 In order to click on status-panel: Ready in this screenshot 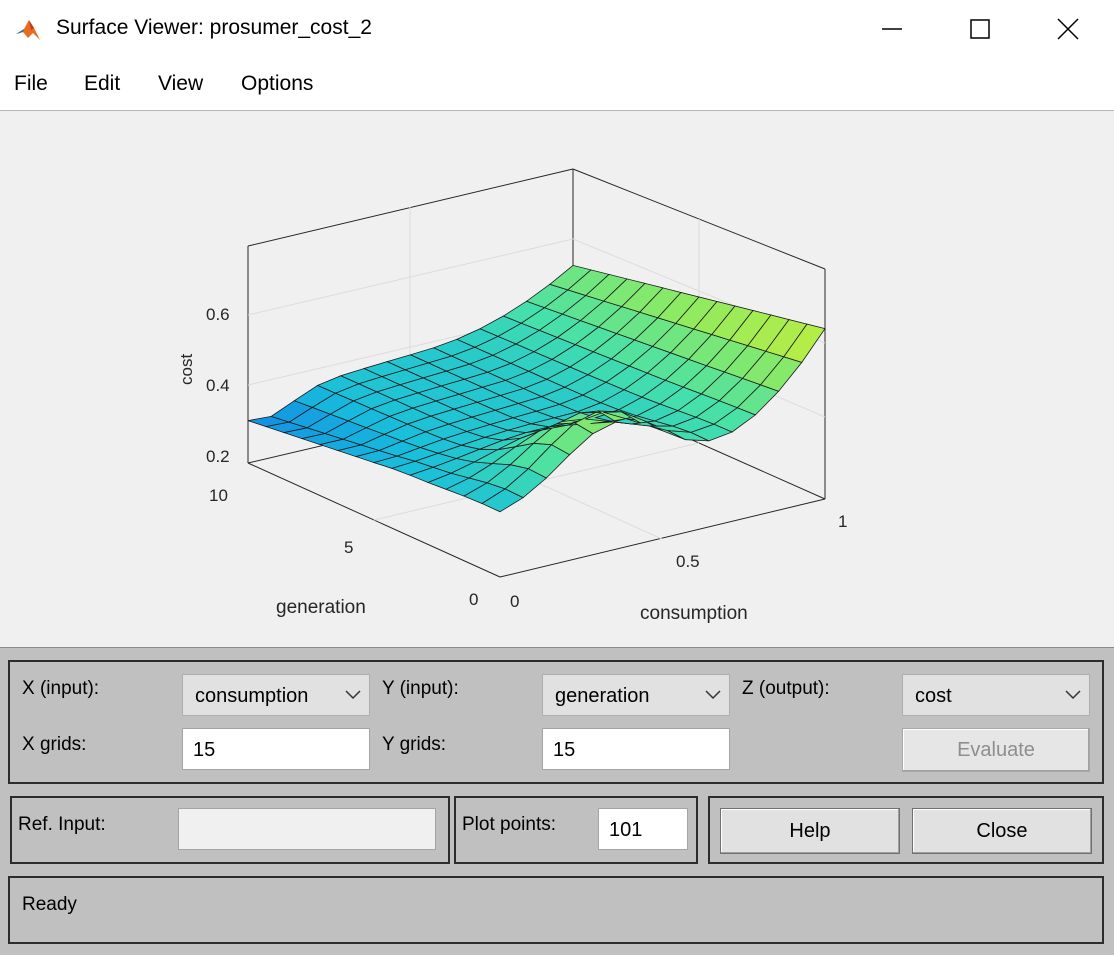, I will do `click(556, 910)`.